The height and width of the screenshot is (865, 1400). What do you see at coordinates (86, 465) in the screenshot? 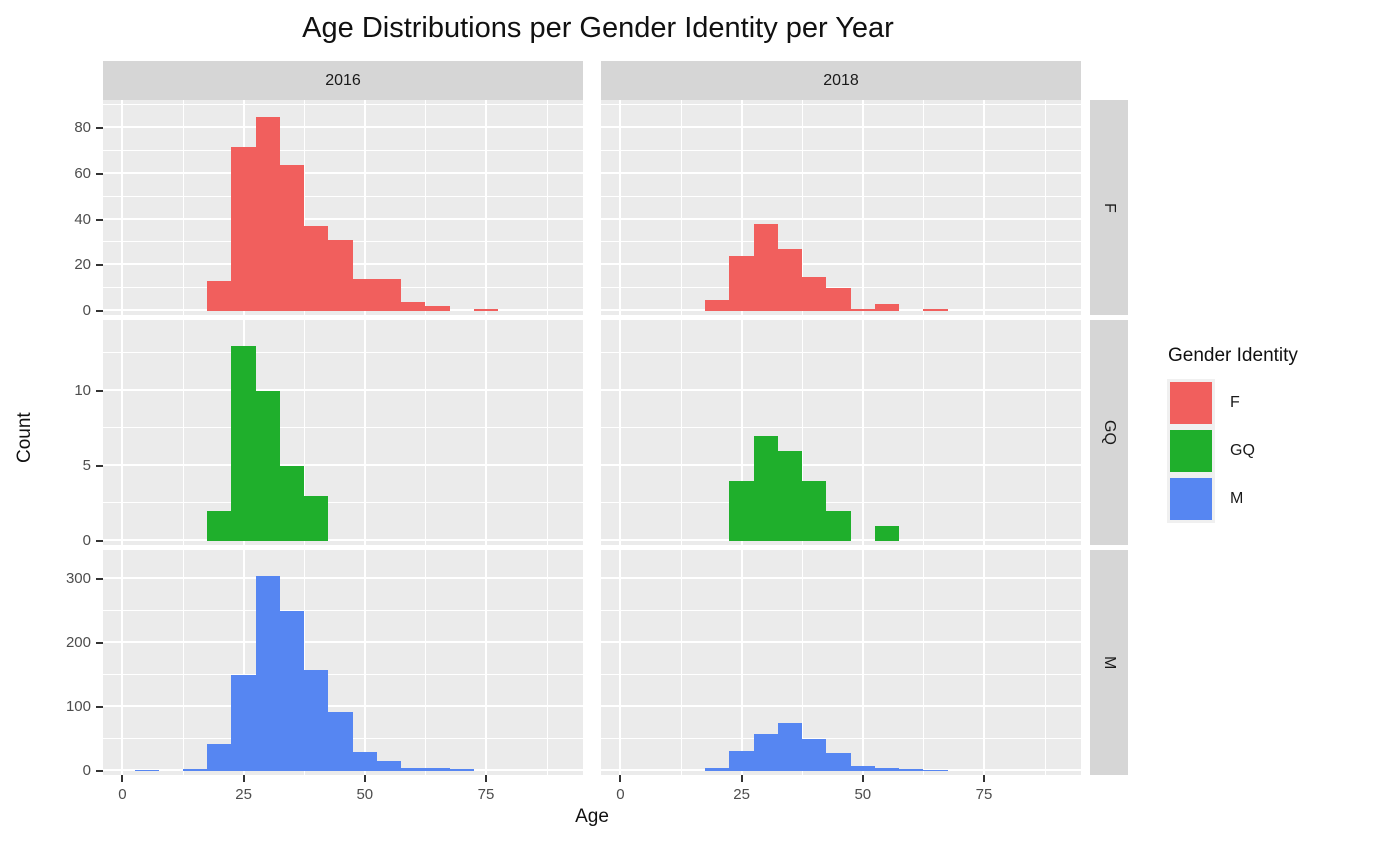
I see `y-tick-label: 5` at bounding box center [86, 465].